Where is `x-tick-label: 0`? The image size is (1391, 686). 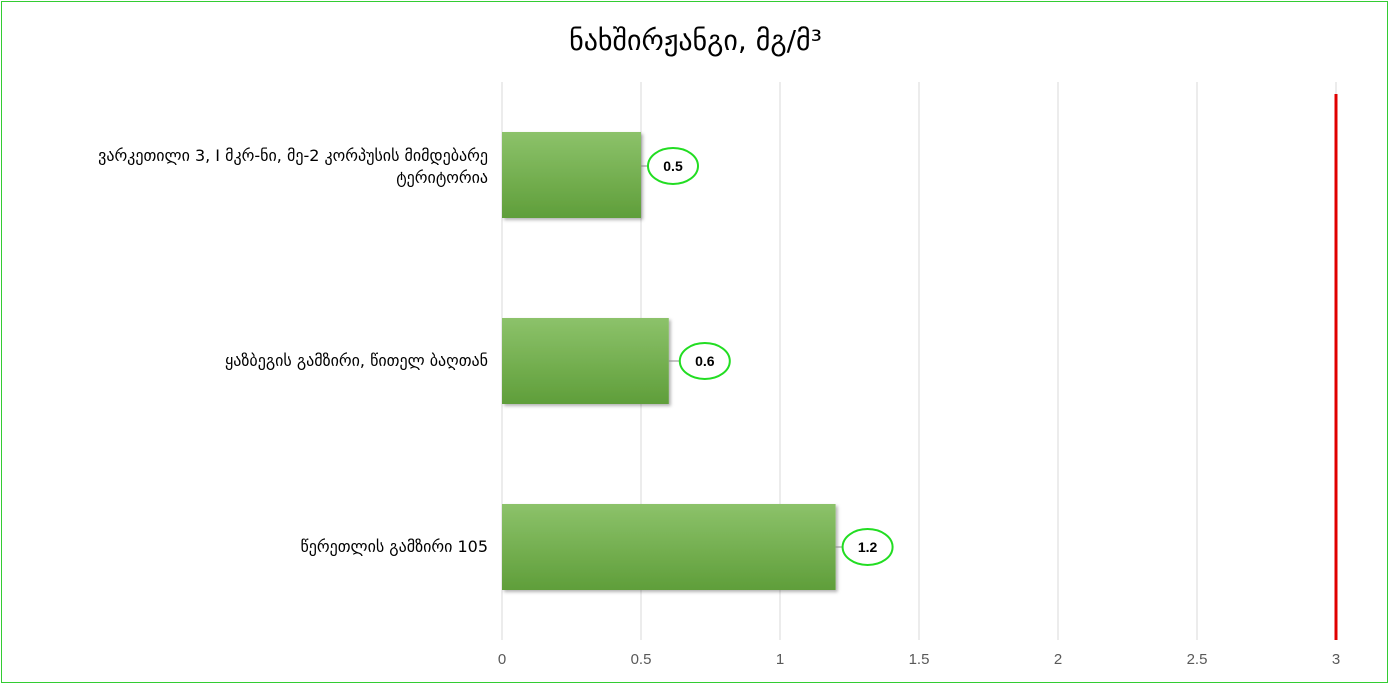
x-tick-label: 0 is located at coordinates (502, 659).